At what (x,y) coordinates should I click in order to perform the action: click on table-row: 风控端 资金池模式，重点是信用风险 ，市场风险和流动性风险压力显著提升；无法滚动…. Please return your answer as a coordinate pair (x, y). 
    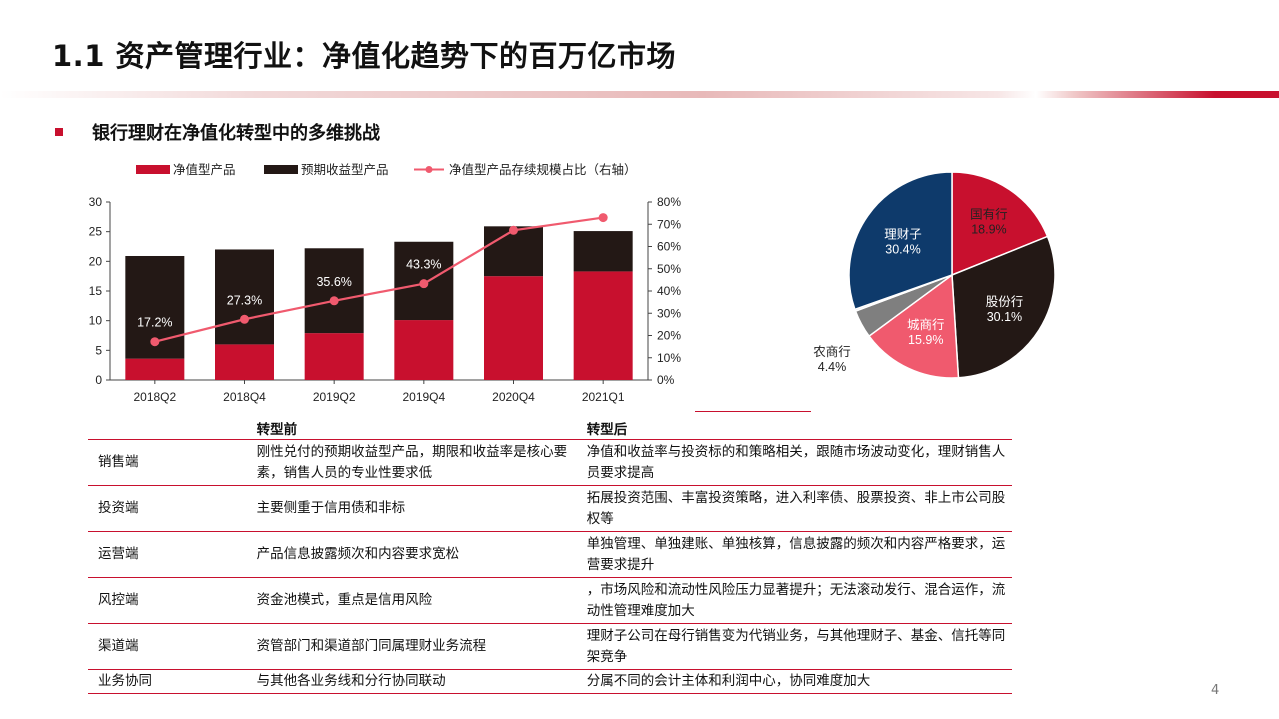
    Looking at the image, I should click on (550, 600).